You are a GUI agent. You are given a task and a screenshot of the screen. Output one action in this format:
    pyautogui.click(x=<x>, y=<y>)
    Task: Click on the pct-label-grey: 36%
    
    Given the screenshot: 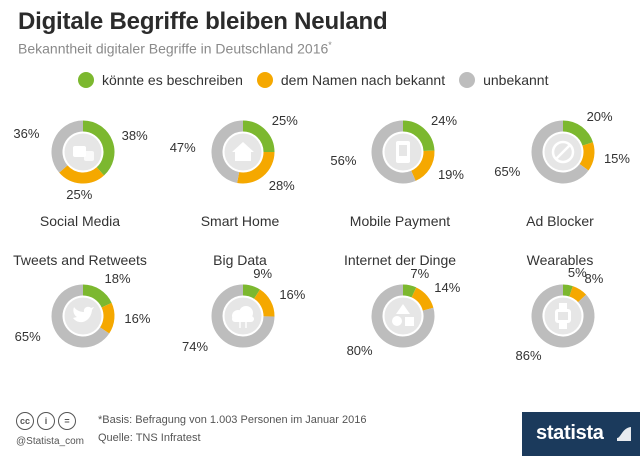 What is the action you would take?
    pyautogui.click(x=26, y=133)
    